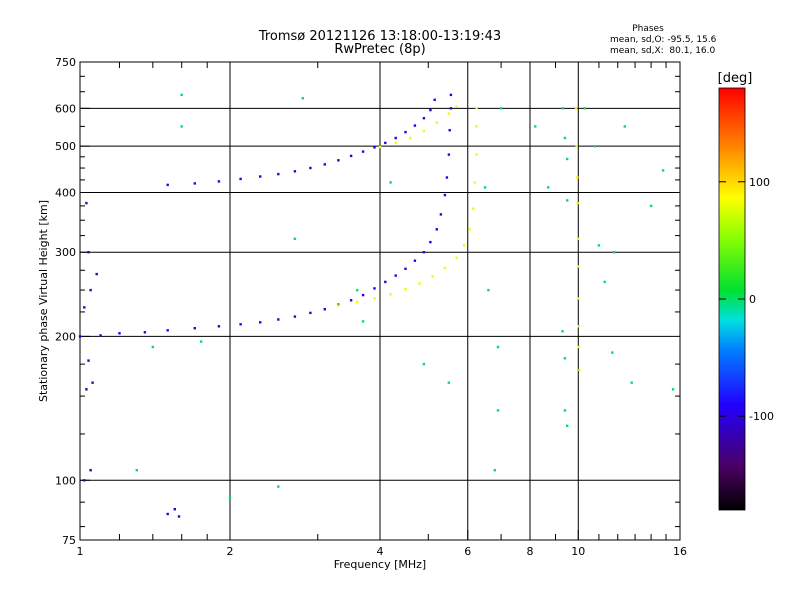  Describe the element at coordinates (65, 62) in the screenshot. I see `y-tick-label: 750` at that location.